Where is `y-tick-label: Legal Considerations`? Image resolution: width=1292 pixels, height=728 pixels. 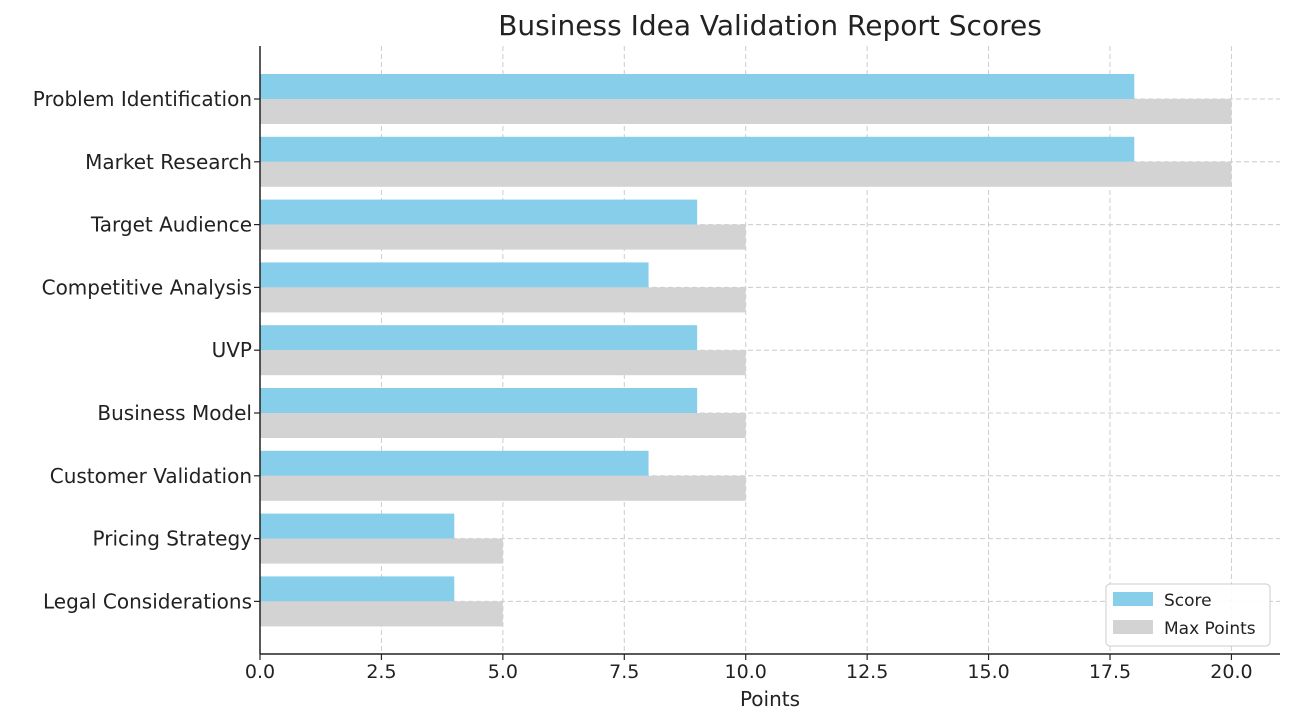
y-tick-label: Legal Considerations is located at coordinates (147, 601).